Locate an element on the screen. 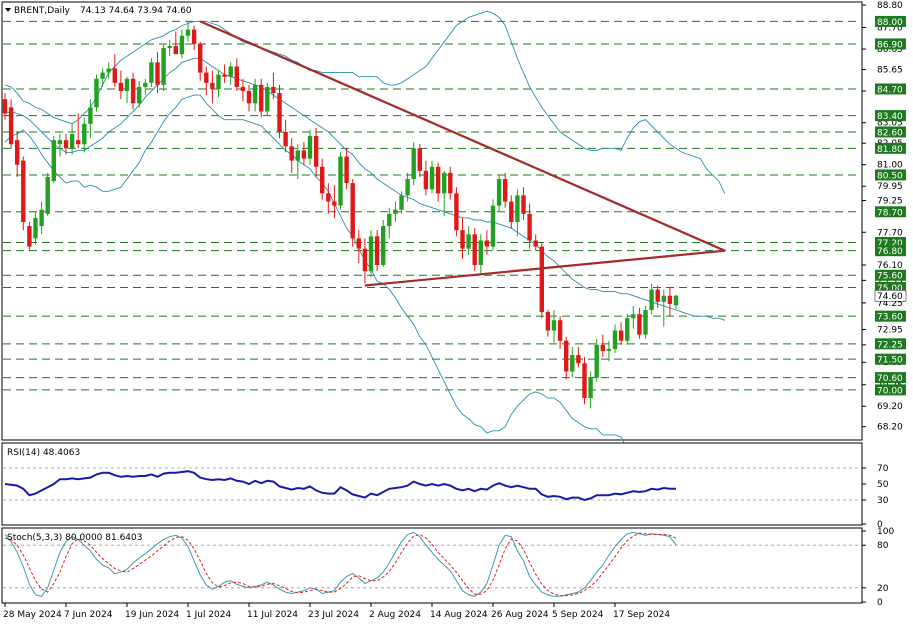  level-tag-label: 88.00 is located at coordinates (890, 23).